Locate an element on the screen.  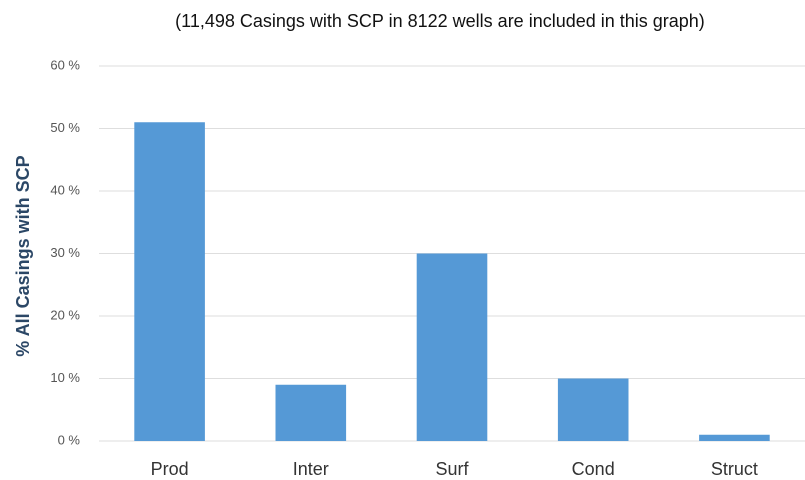
y-tick-label: 0 % is located at coordinates (69, 439).